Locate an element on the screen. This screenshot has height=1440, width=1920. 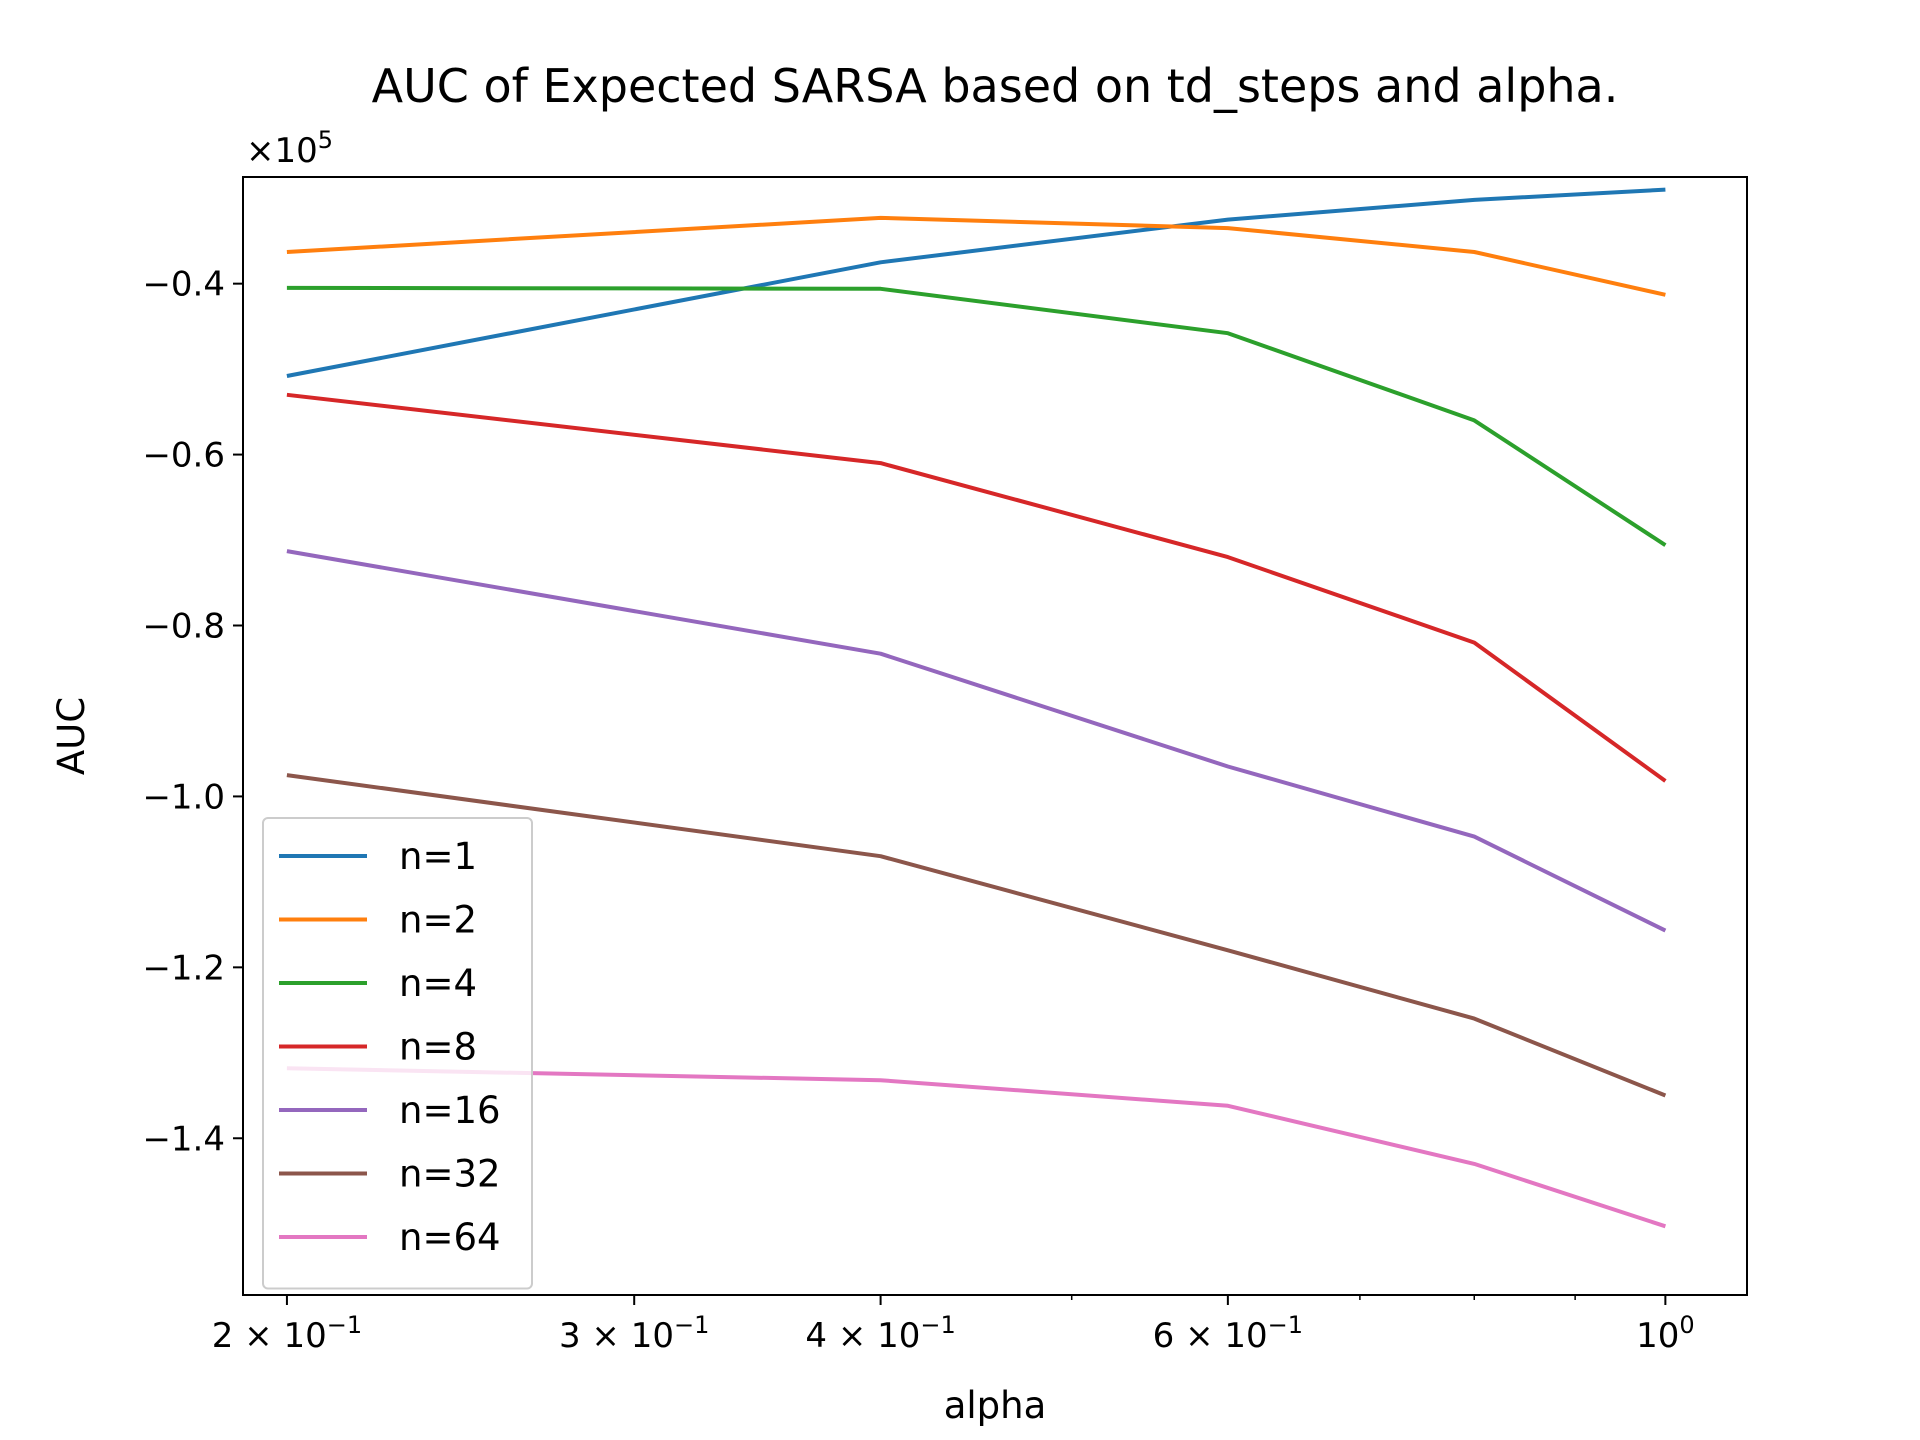
y-axis: −0.4 −0.6 −0.8 −1.0 −1.2 −1.4 is located at coordinates (192, 712).